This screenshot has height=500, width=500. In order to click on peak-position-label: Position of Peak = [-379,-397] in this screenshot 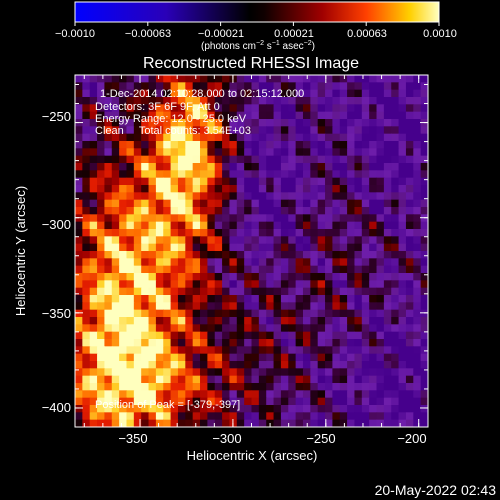, I will do `click(167, 405)`.